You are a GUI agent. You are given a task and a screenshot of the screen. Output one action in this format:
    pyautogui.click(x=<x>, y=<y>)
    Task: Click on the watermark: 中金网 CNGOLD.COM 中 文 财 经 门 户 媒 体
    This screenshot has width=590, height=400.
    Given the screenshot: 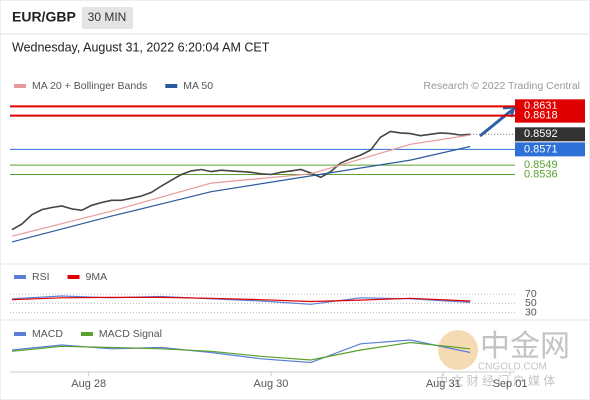 What is the action you would take?
    pyautogui.click(x=503, y=359)
    